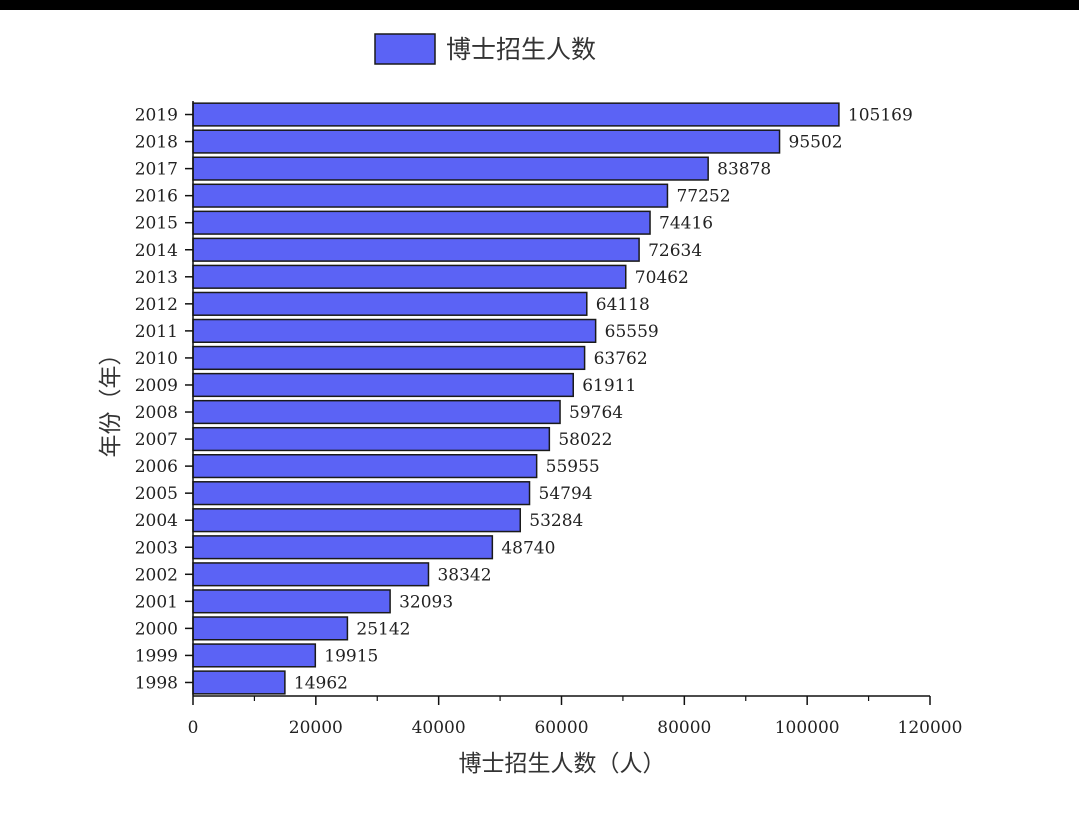 Image resolution: width=1079 pixels, height=831 pixels. I want to click on bar-value-label: 48740, so click(528, 548).